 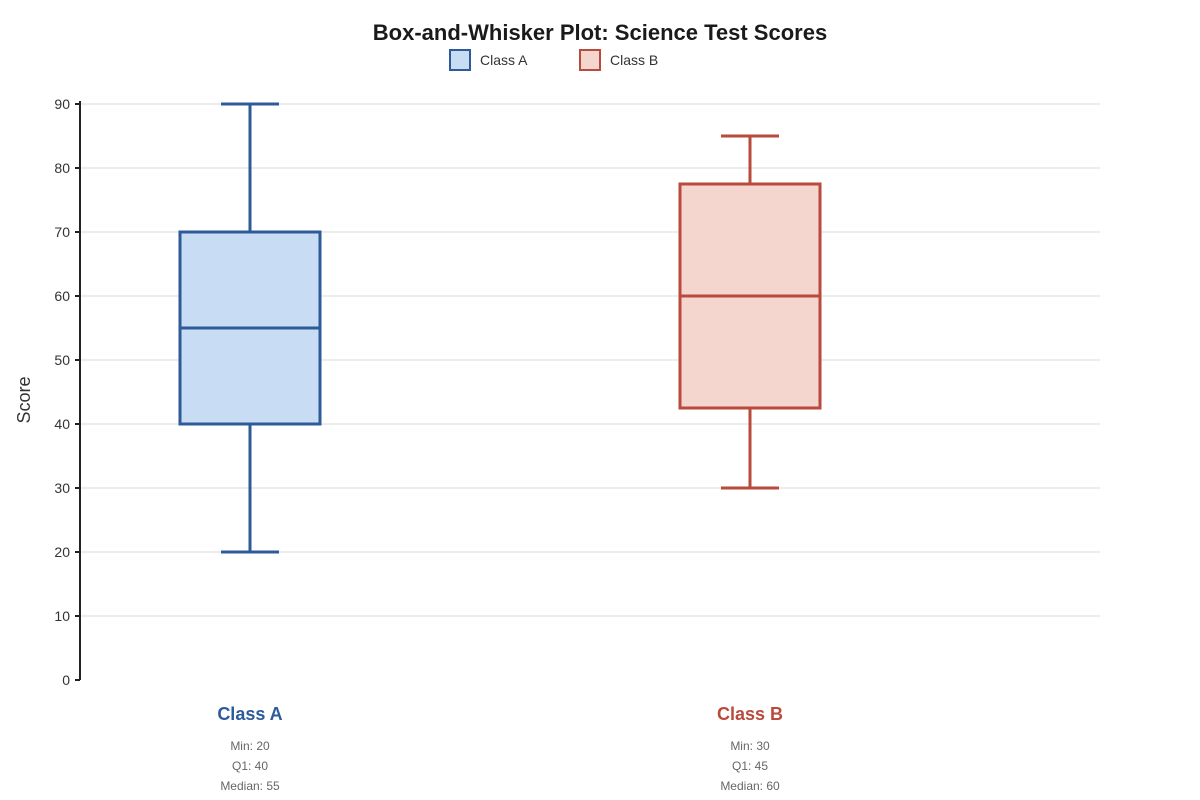 I want to click on y-axis-title: Score, so click(x=24, y=399).